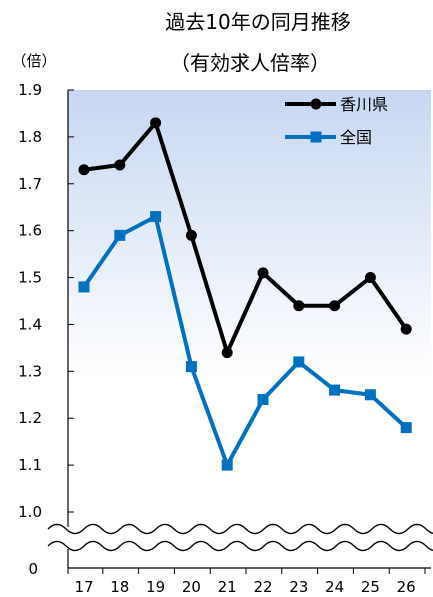  I want to click on x-tick-label: 17, so click(83, 587).